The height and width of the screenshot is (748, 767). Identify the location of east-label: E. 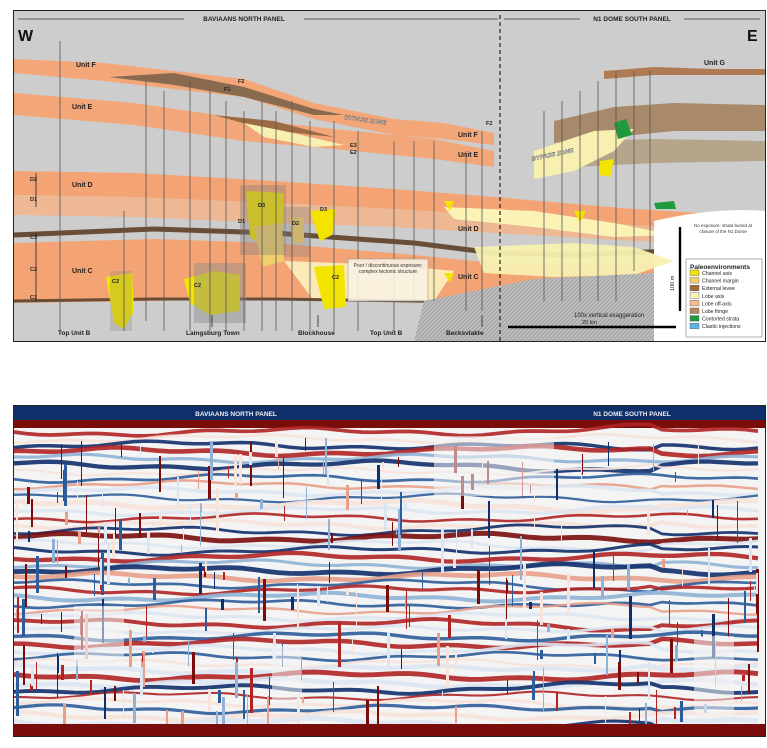
(752, 36).